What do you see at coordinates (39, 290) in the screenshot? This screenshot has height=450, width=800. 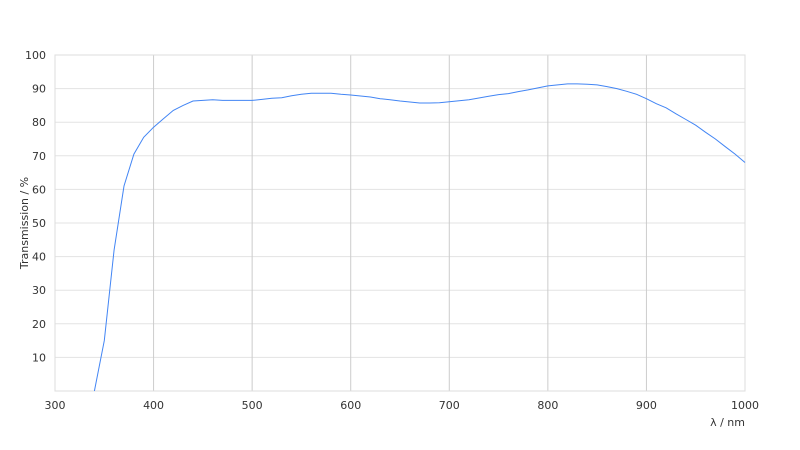 I see `y-tick-label: 30` at bounding box center [39, 290].